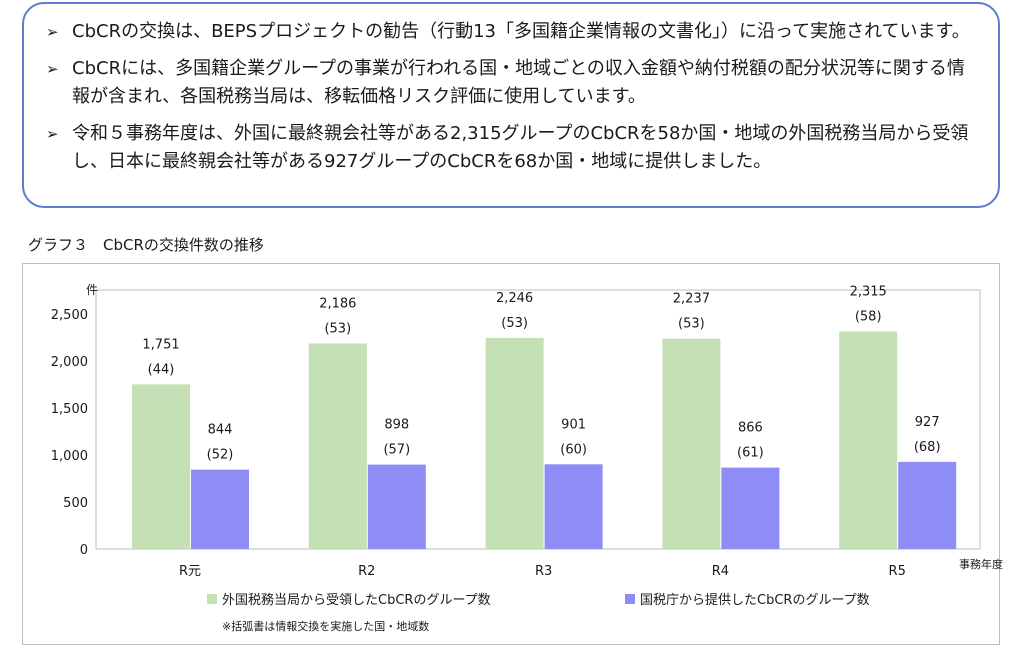 Image resolution: width=1024 pixels, height=653 pixels. I want to click on count-label-received: (58), so click(868, 316).